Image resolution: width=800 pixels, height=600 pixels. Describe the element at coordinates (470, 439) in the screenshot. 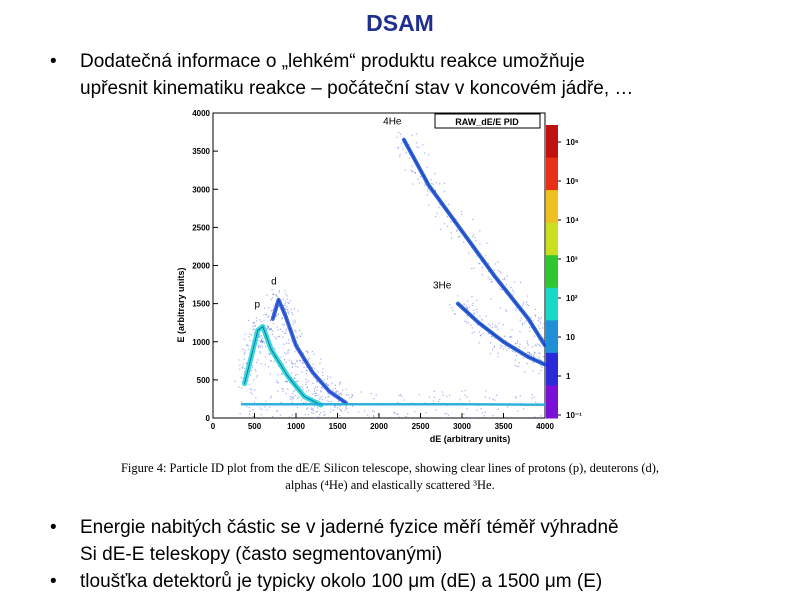

I see `x-axis-label: dE (arbitrary units)` at that location.